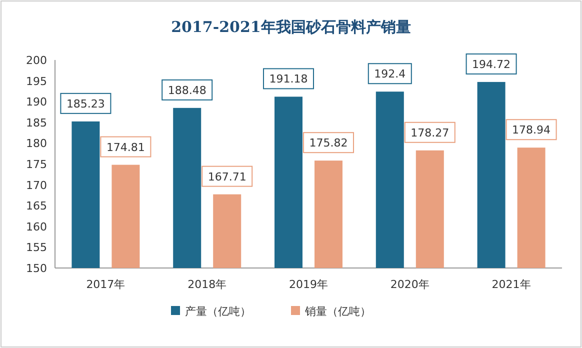  What do you see at coordinates (291, 27) in the screenshot?
I see `chart-title: 2017-2021年我国砂石骨料产销量` at bounding box center [291, 27].